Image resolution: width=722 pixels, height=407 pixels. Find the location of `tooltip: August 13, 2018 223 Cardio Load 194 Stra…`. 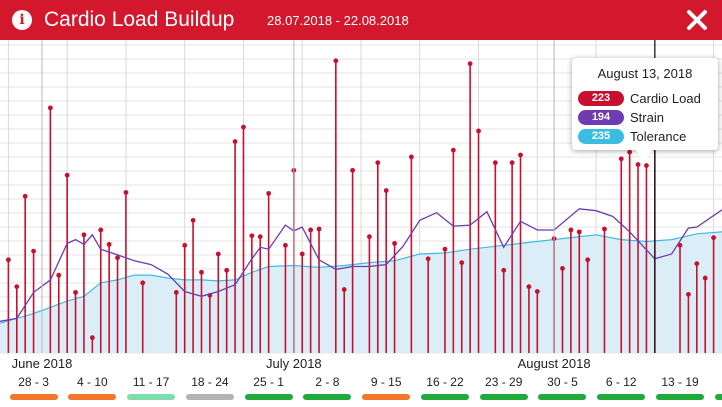

tooltip: August 13, 2018 223 Cardio Load 194 Stra… is located at coordinates (645, 104).